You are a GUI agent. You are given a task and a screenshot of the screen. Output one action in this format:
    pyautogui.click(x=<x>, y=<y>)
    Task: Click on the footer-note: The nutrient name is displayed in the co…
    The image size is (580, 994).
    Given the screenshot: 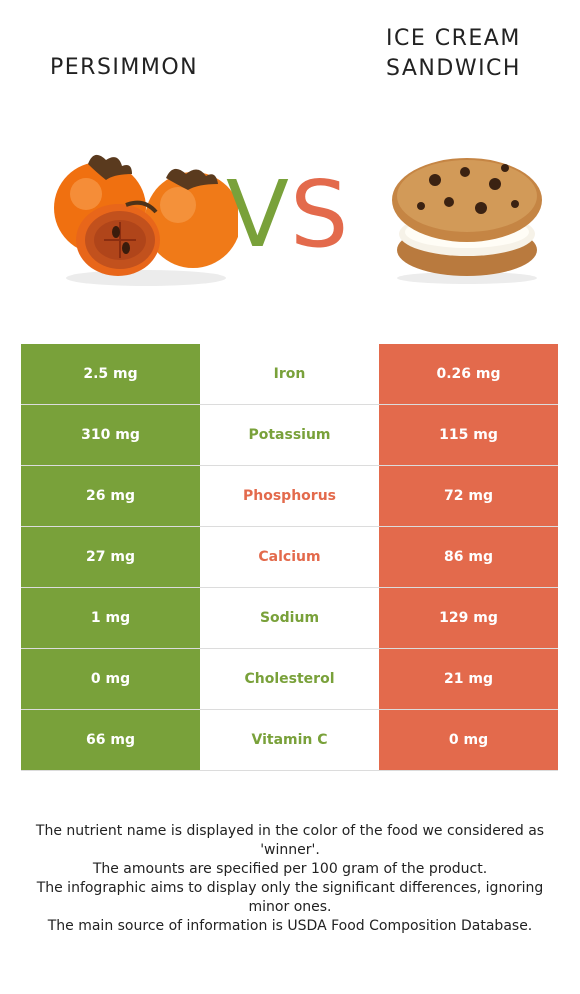 What is the action you would take?
    pyautogui.click(x=290, y=840)
    